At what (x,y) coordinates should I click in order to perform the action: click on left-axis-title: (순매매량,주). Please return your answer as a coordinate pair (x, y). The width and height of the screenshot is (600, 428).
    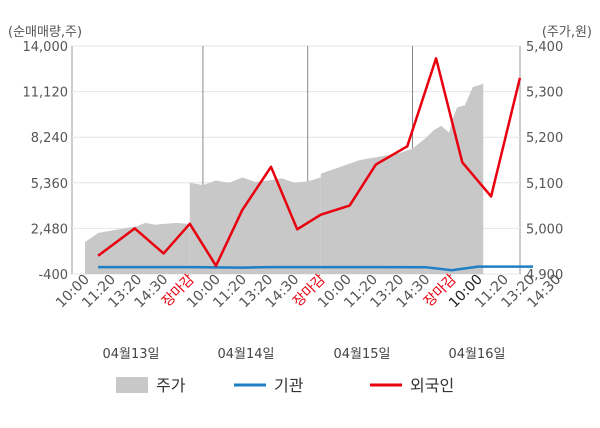
    Looking at the image, I should click on (45, 32).